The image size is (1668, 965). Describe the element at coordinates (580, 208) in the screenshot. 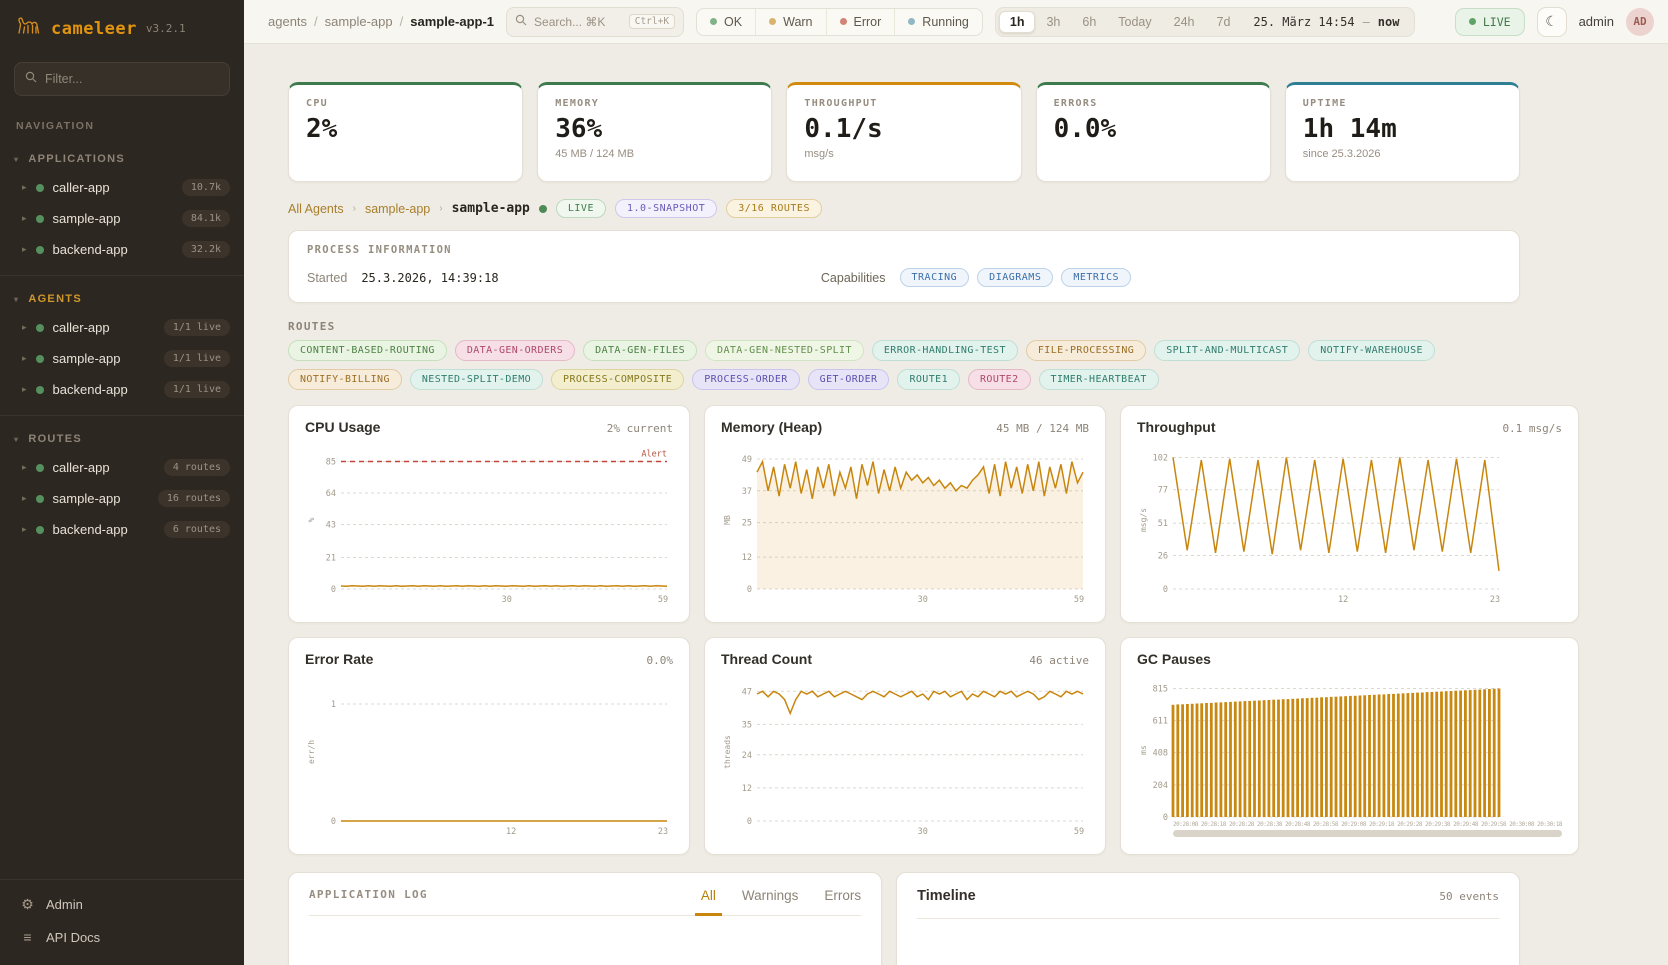

I see `agent-pill-live: LIVE` at that location.